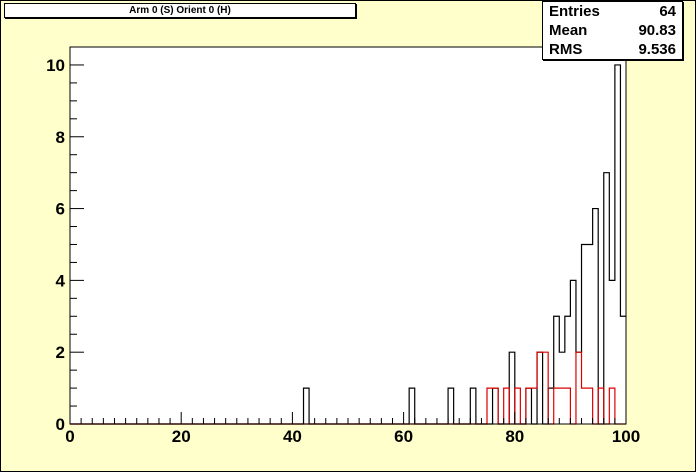 This screenshot has height=472, width=696. What do you see at coordinates (574, 11) in the screenshot?
I see `stat-label: Entries` at bounding box center [574, 11].